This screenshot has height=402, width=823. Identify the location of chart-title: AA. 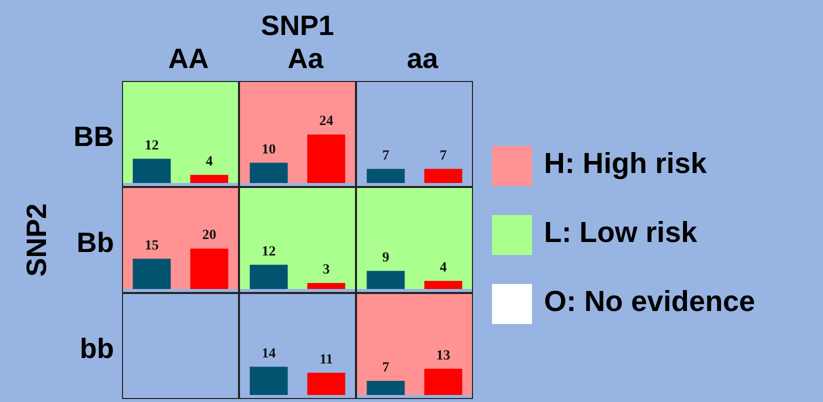
(188, 59).